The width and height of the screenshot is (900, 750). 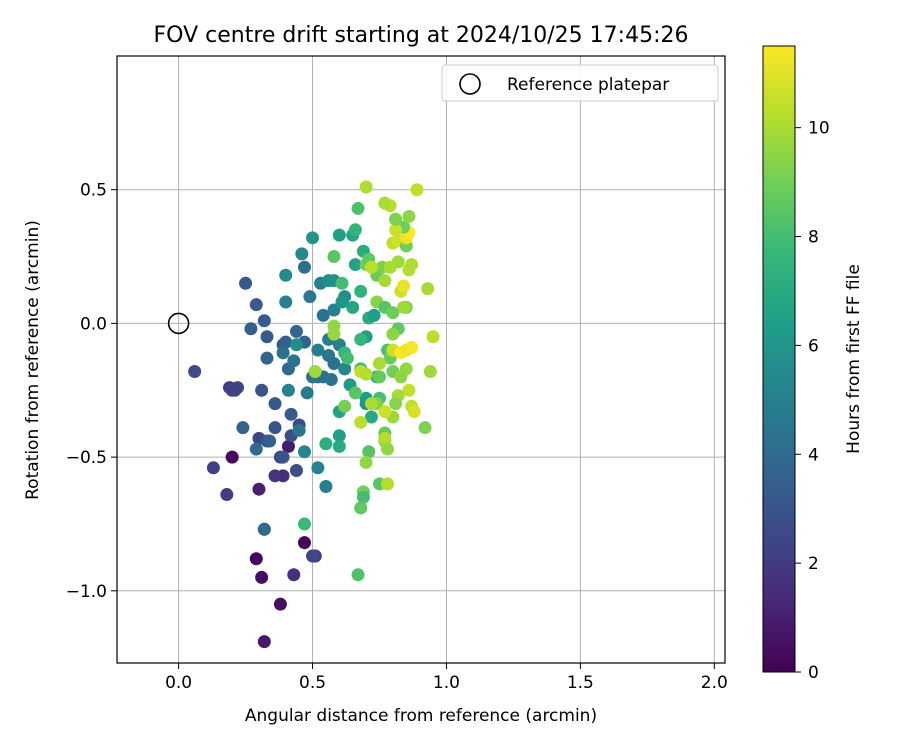 I want to click on x-tick-label: 2.0, so click(x=714, y=683).